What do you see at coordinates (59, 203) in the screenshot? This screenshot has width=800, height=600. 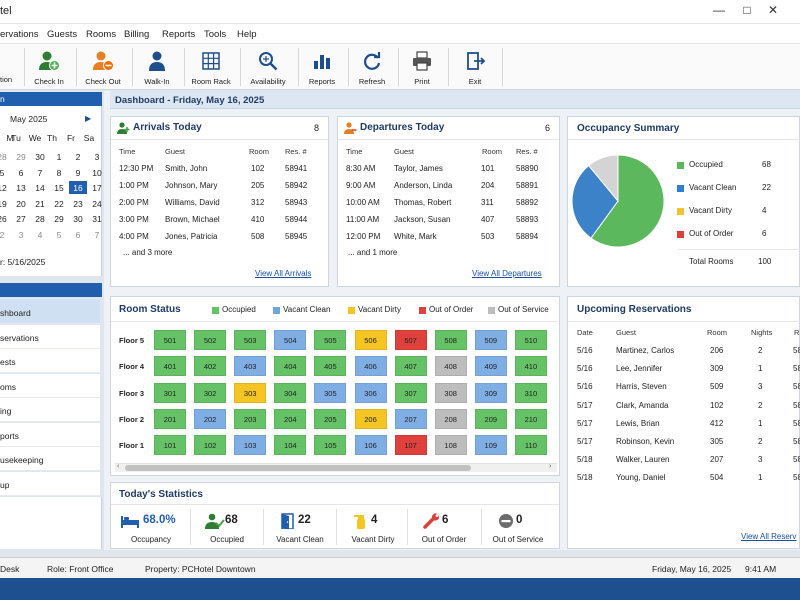 I see `calendar-day: 22` at bounding box center [59, 203].